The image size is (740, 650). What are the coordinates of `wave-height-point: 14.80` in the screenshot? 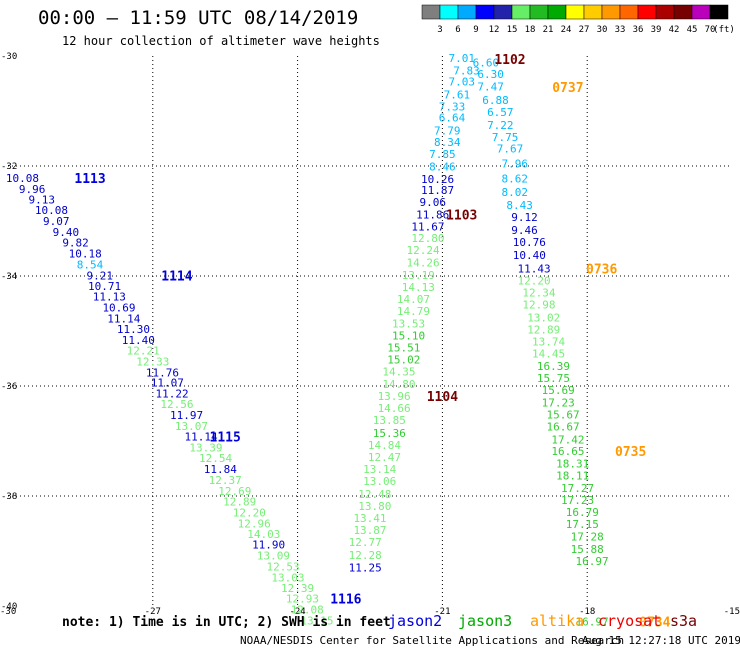 It's located at (398, 384).